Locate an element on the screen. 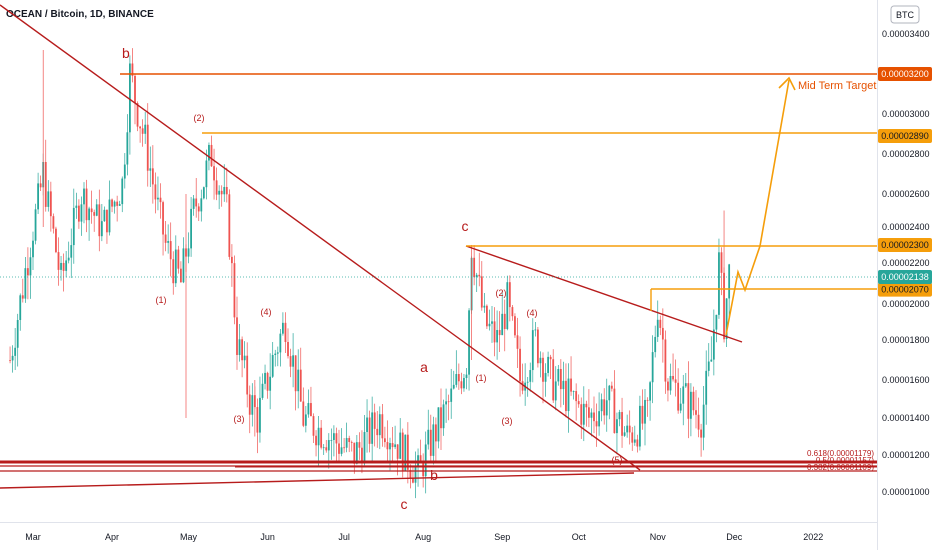  y-tick-label: 0.00002200 is located at coordinates (906, 263).